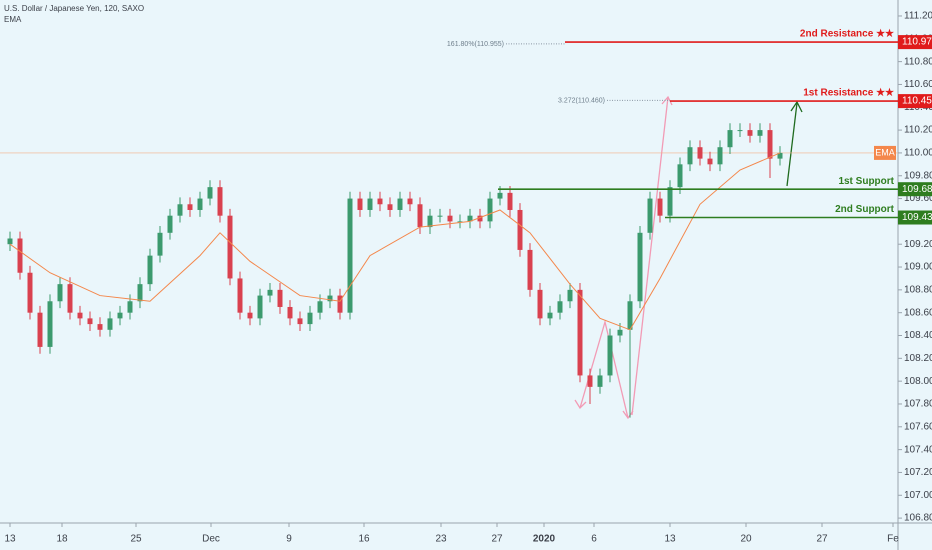 The height and width of the screenshot is (550, 932). I want to click on fib-label: 161.80%(110.955), so click(475, 44).